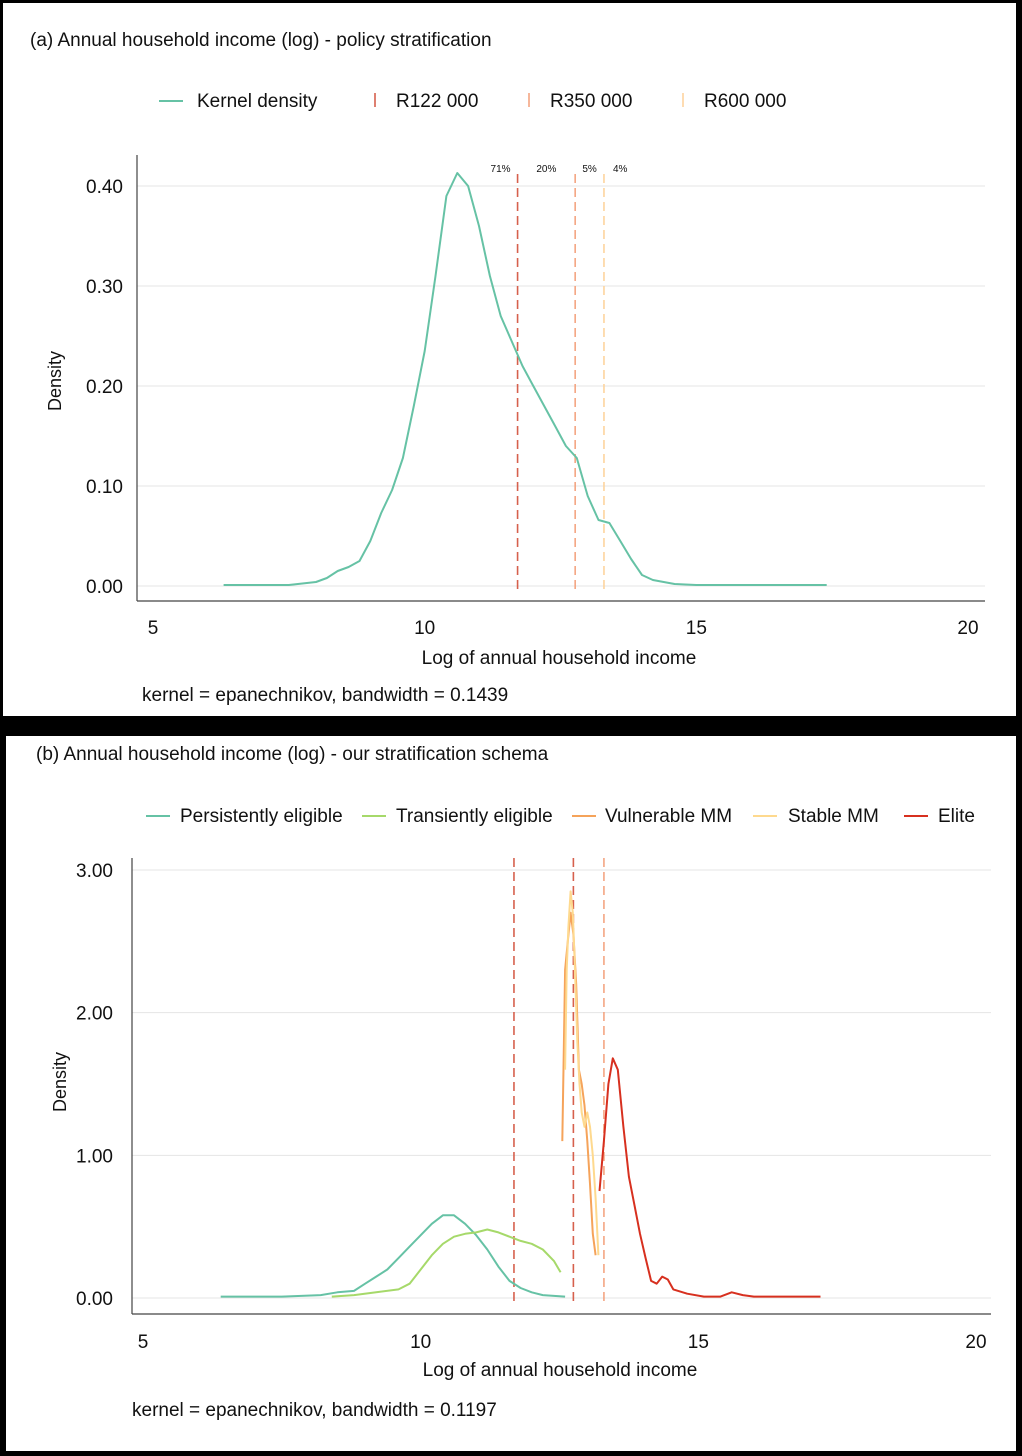  What do you see at coordinates (437, 101) in the screenshot?
I see `chart-a-legend-label: R122 000` at bounding box center [437, 101].